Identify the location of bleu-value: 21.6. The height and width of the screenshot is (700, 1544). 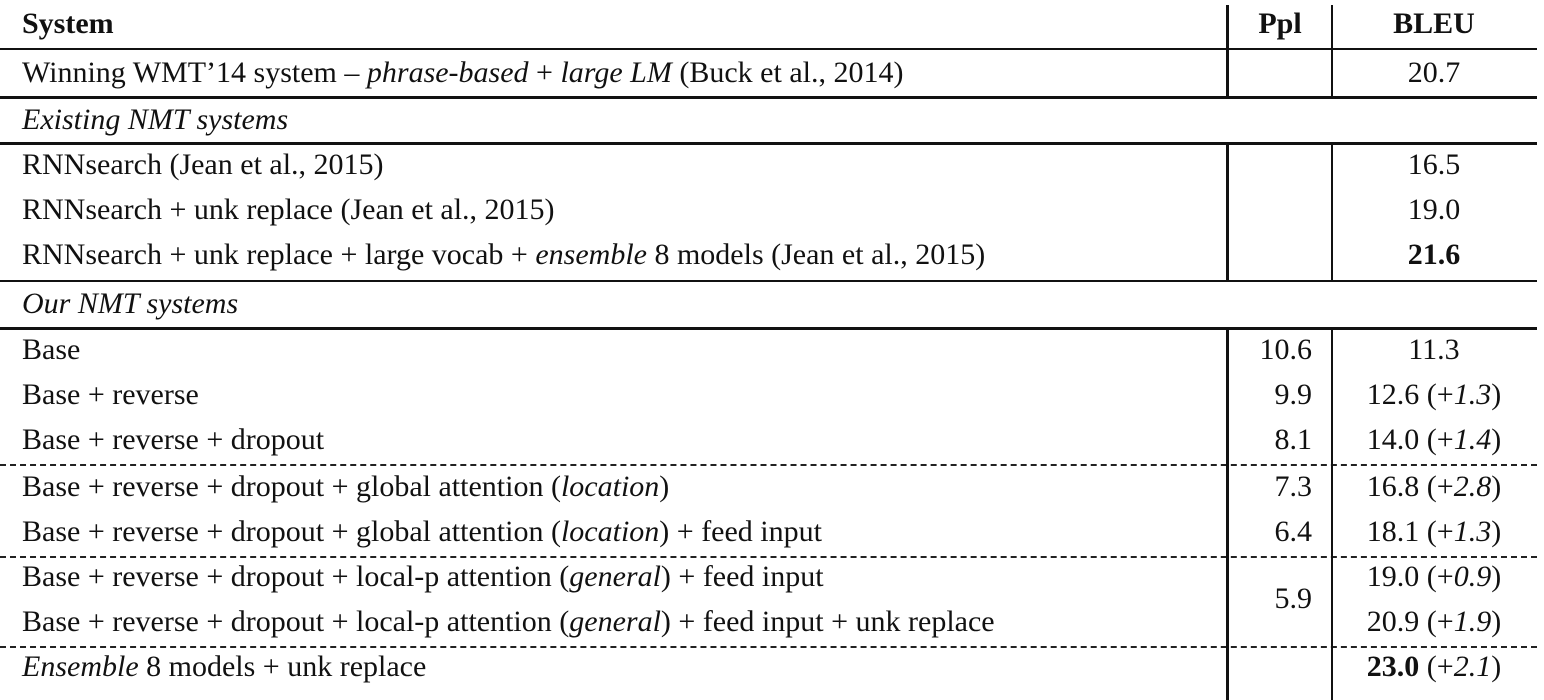
(1434, 255).